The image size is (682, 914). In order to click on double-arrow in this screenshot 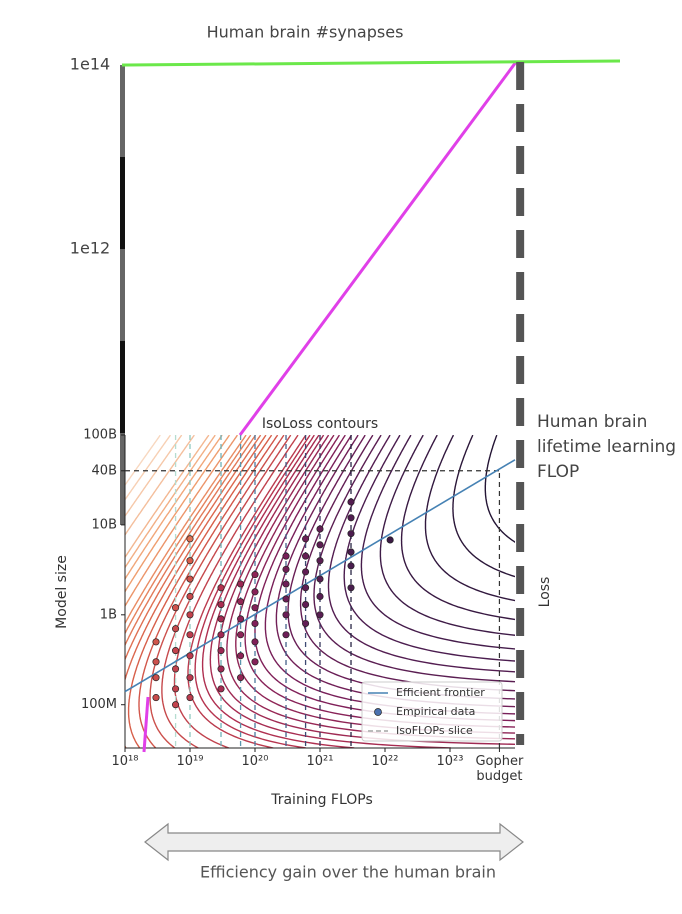, I will do `click(334, 842)`.